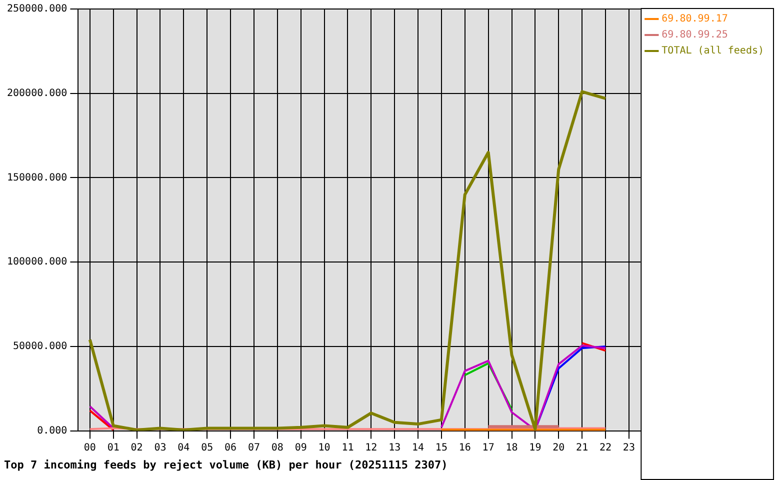 The image size is (780, 480). What do you see at coordinates (695, 19) in the screenshot?
I see `legend-label: 69.80.99.17` at bounding box center [695, 19].